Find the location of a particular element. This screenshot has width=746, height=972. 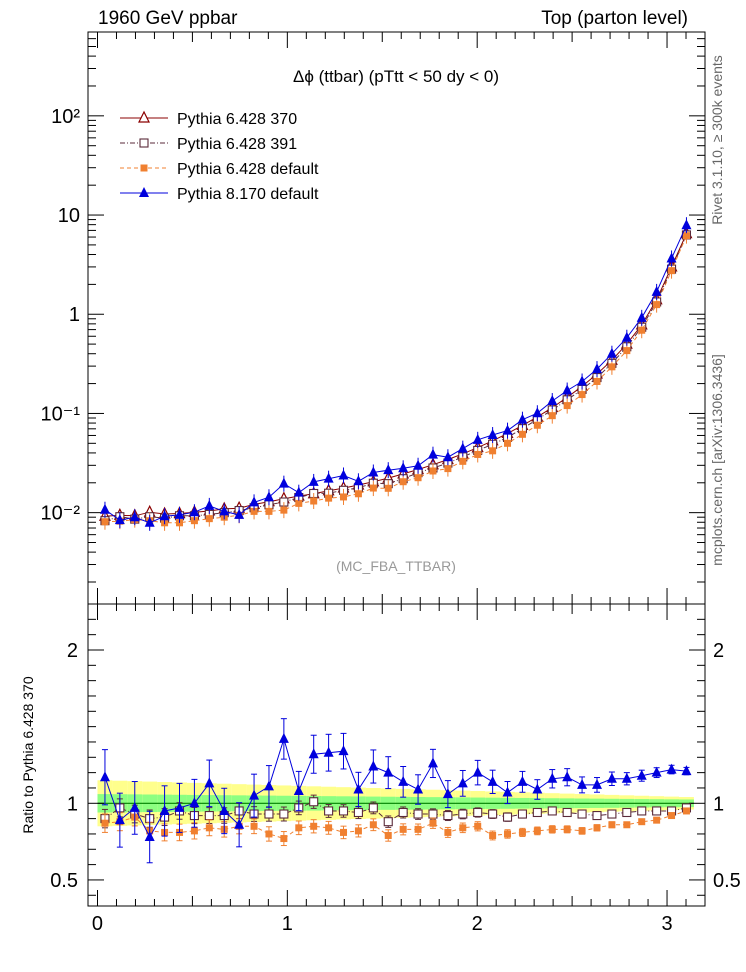

header-left: 1960 GeV ppbar is located at coordinates (168, 18).